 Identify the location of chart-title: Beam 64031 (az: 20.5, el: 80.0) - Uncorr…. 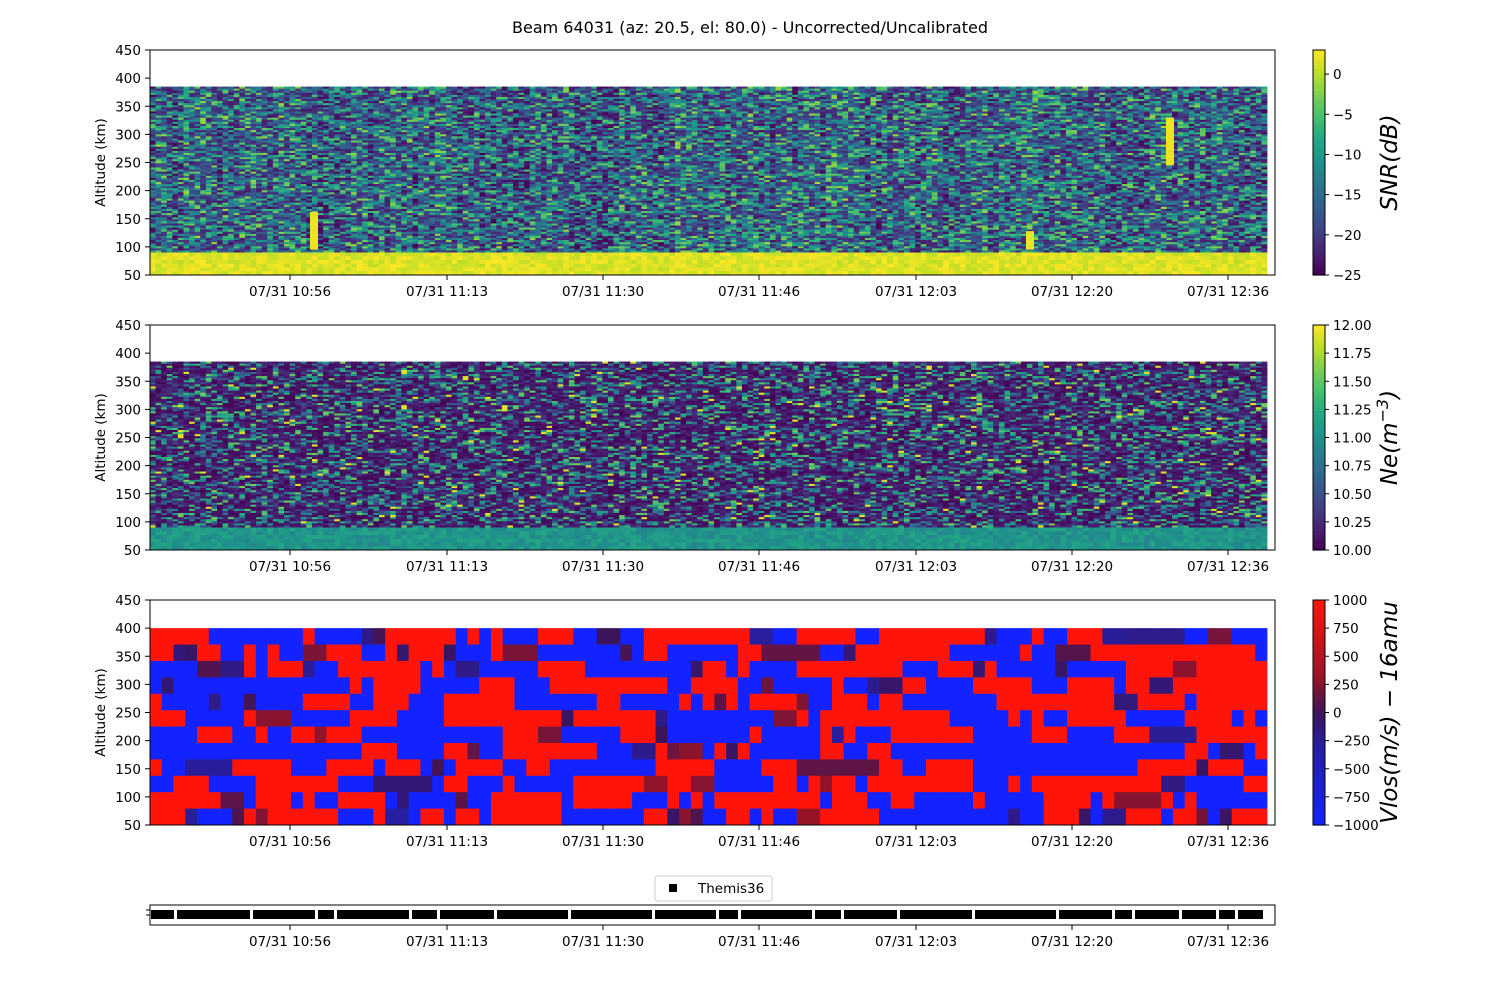
(750, 27).